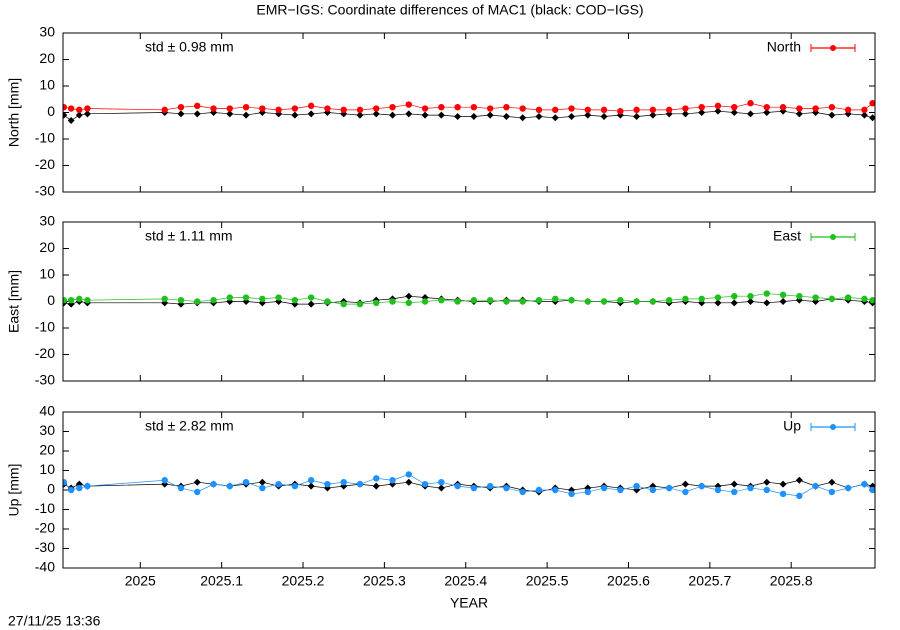  I want to click on y-axis-label: North [mm], so click(14, 112).